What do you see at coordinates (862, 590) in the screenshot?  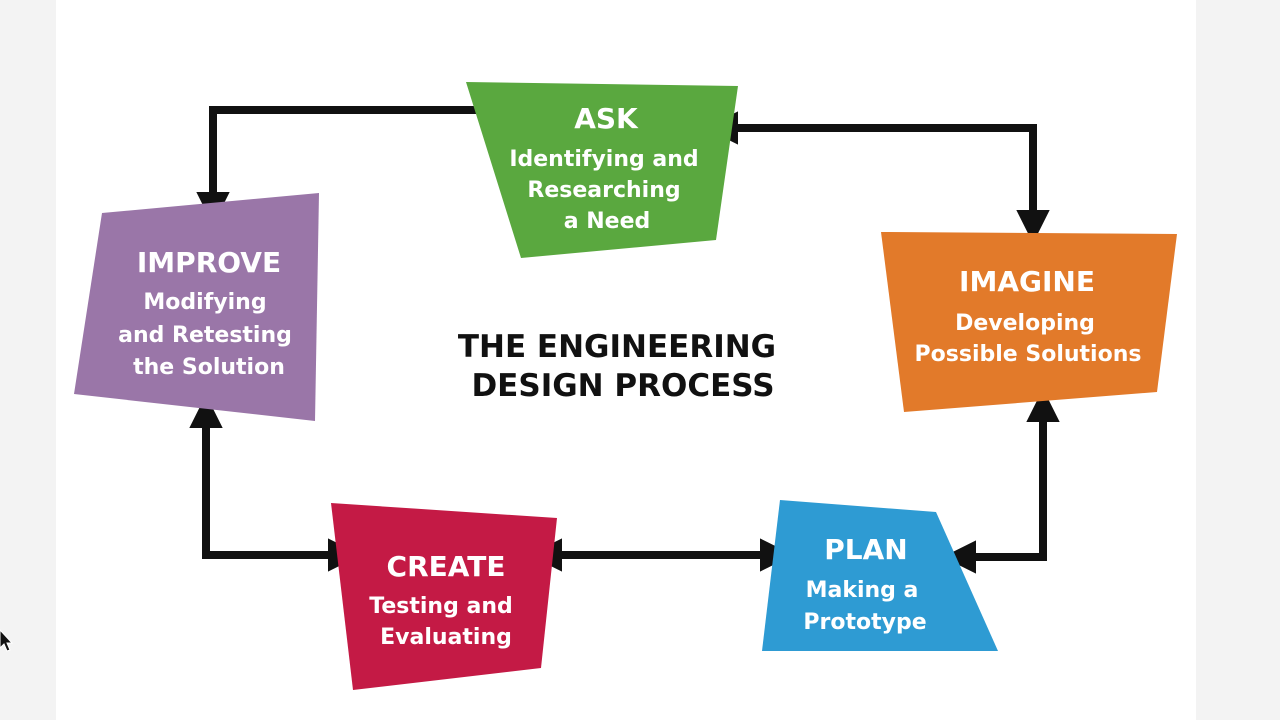 I see `plan-line-1: Making a` at bounding box center [862, 590].